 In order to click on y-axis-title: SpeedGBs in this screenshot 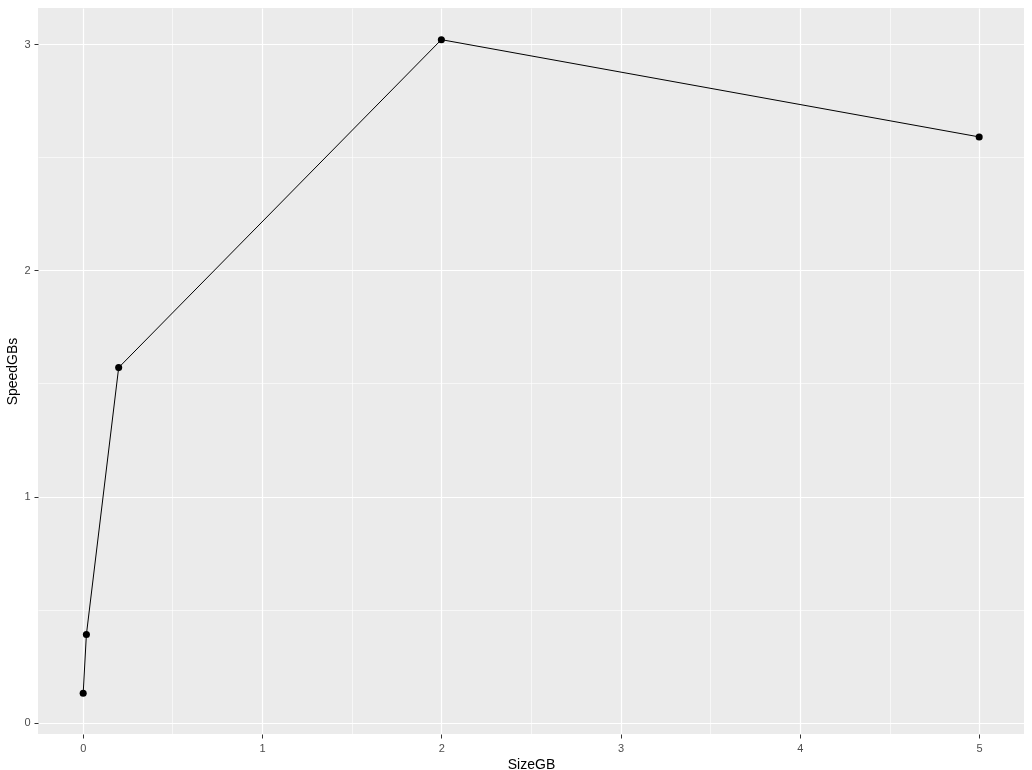, I will do `click(12, 371)`.